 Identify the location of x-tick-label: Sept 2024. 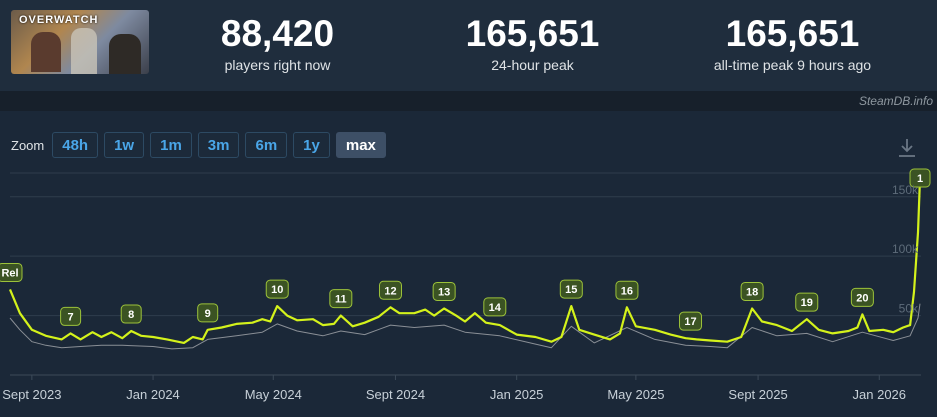
(395, 394).